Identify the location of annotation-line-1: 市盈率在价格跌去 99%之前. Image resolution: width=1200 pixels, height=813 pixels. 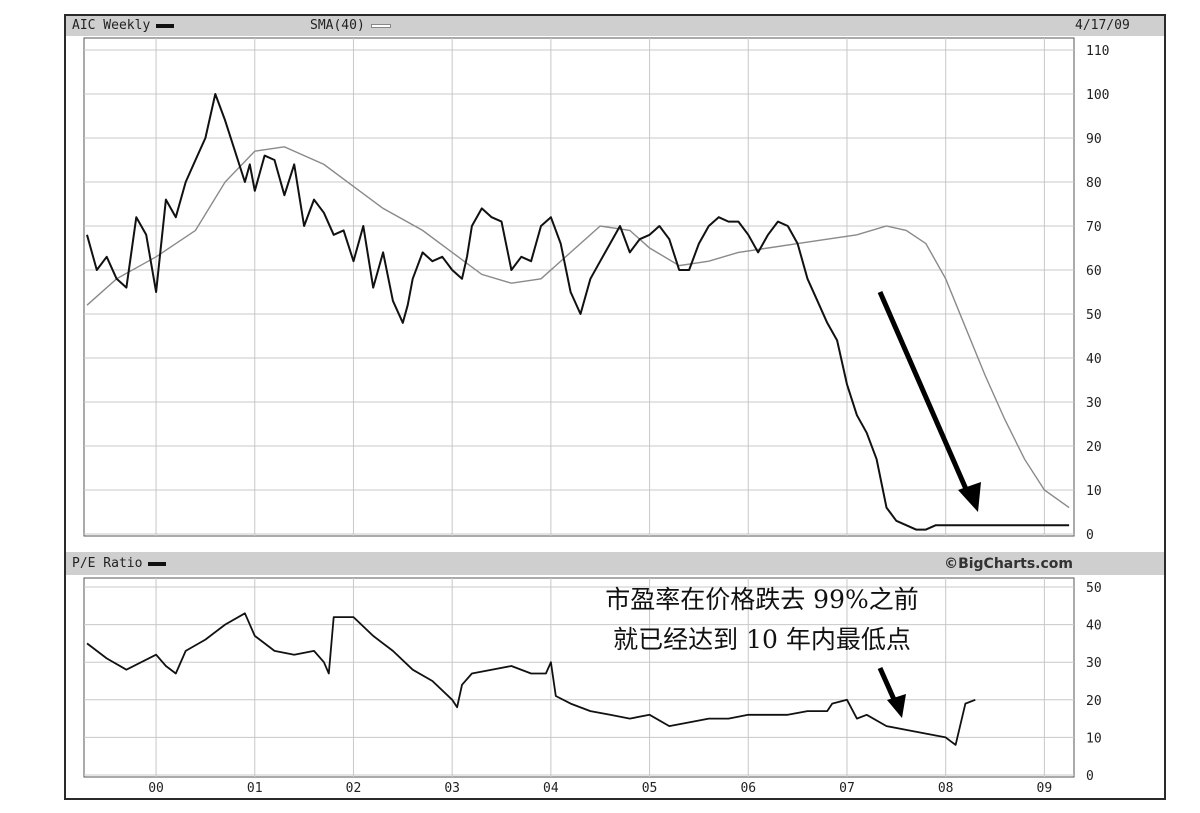
(762, 599).